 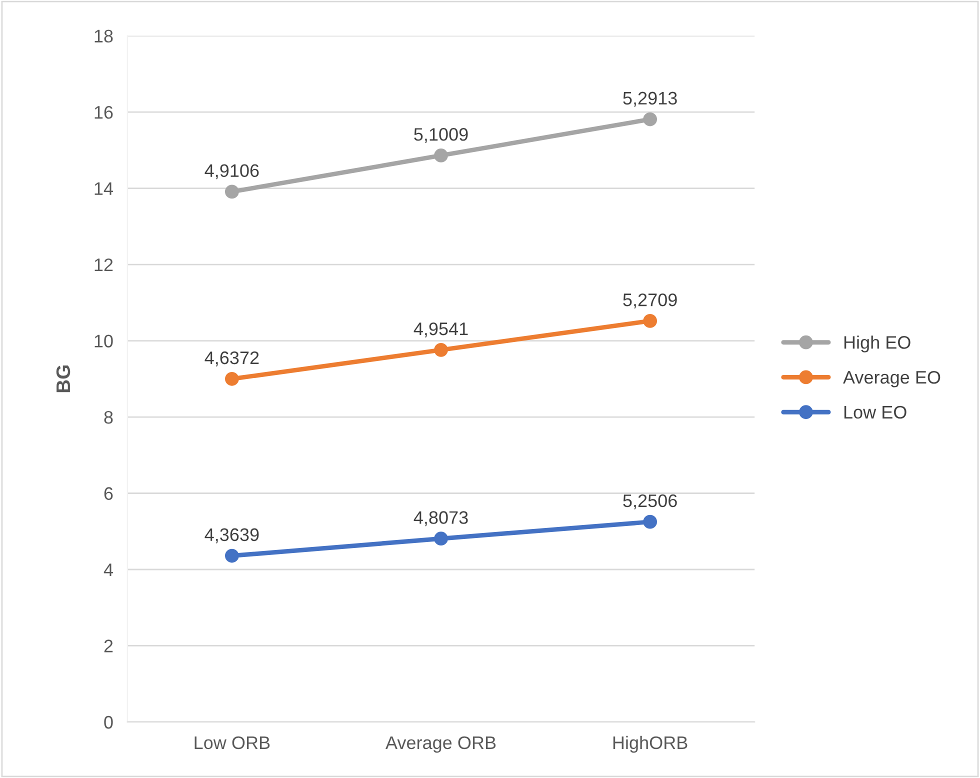 I want to click on legend-label: Low EO, so click(x=875, y=412).